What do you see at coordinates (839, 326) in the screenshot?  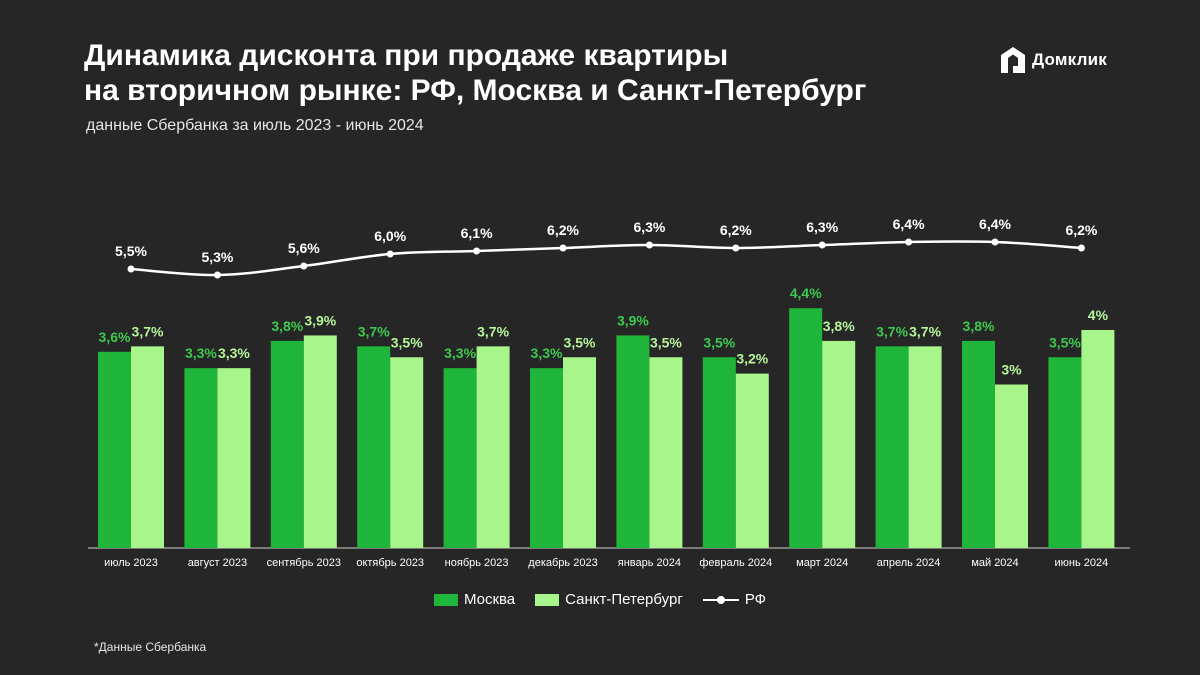 I see `data-label-spb: 3,8%` at bounding box center [839, 326].